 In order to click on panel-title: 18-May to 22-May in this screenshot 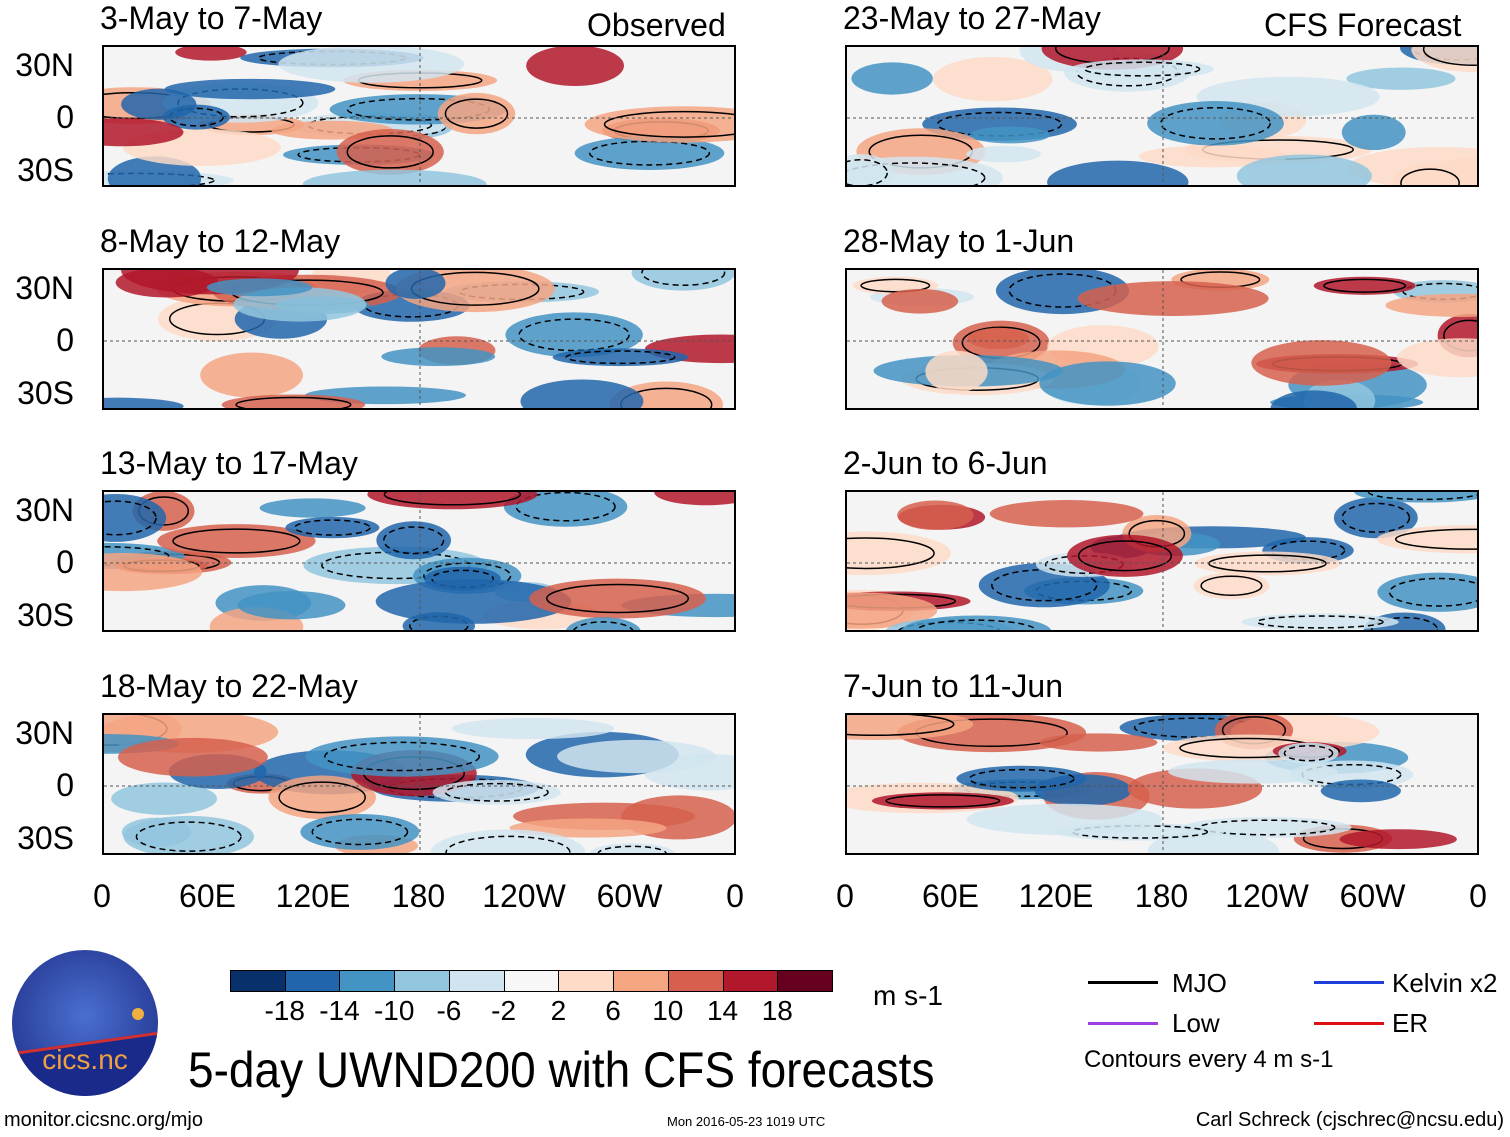, I will do `click(229, 686)`.